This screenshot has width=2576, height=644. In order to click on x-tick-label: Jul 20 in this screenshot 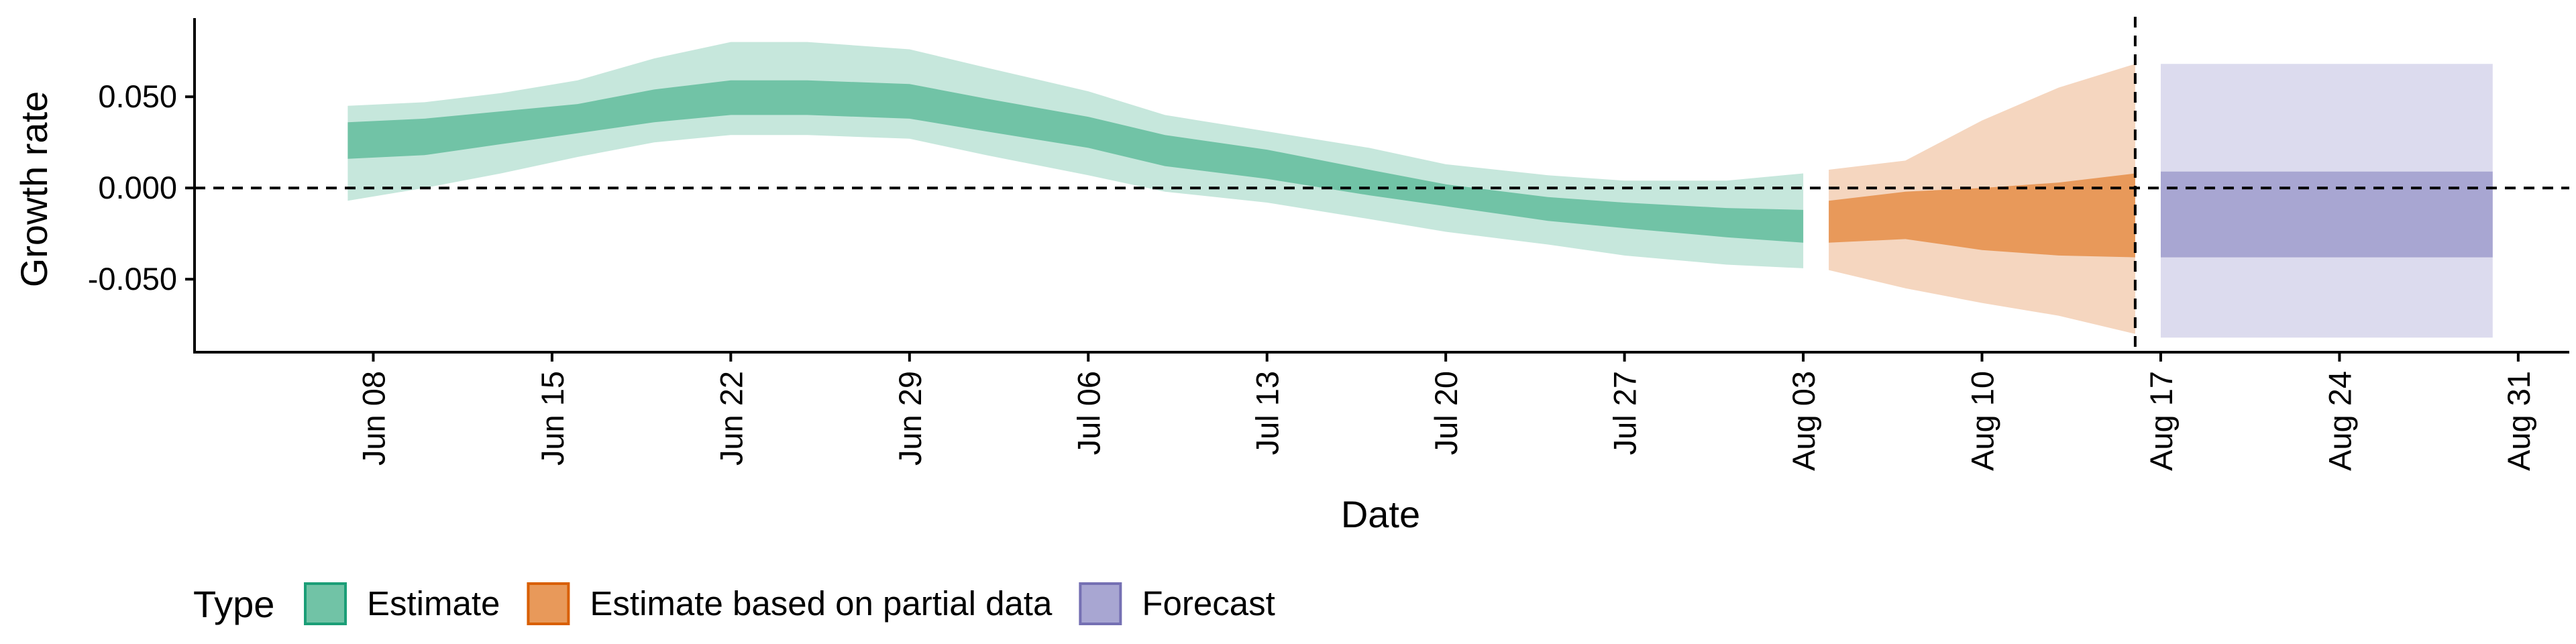, I will do `click(1446, 413)`.